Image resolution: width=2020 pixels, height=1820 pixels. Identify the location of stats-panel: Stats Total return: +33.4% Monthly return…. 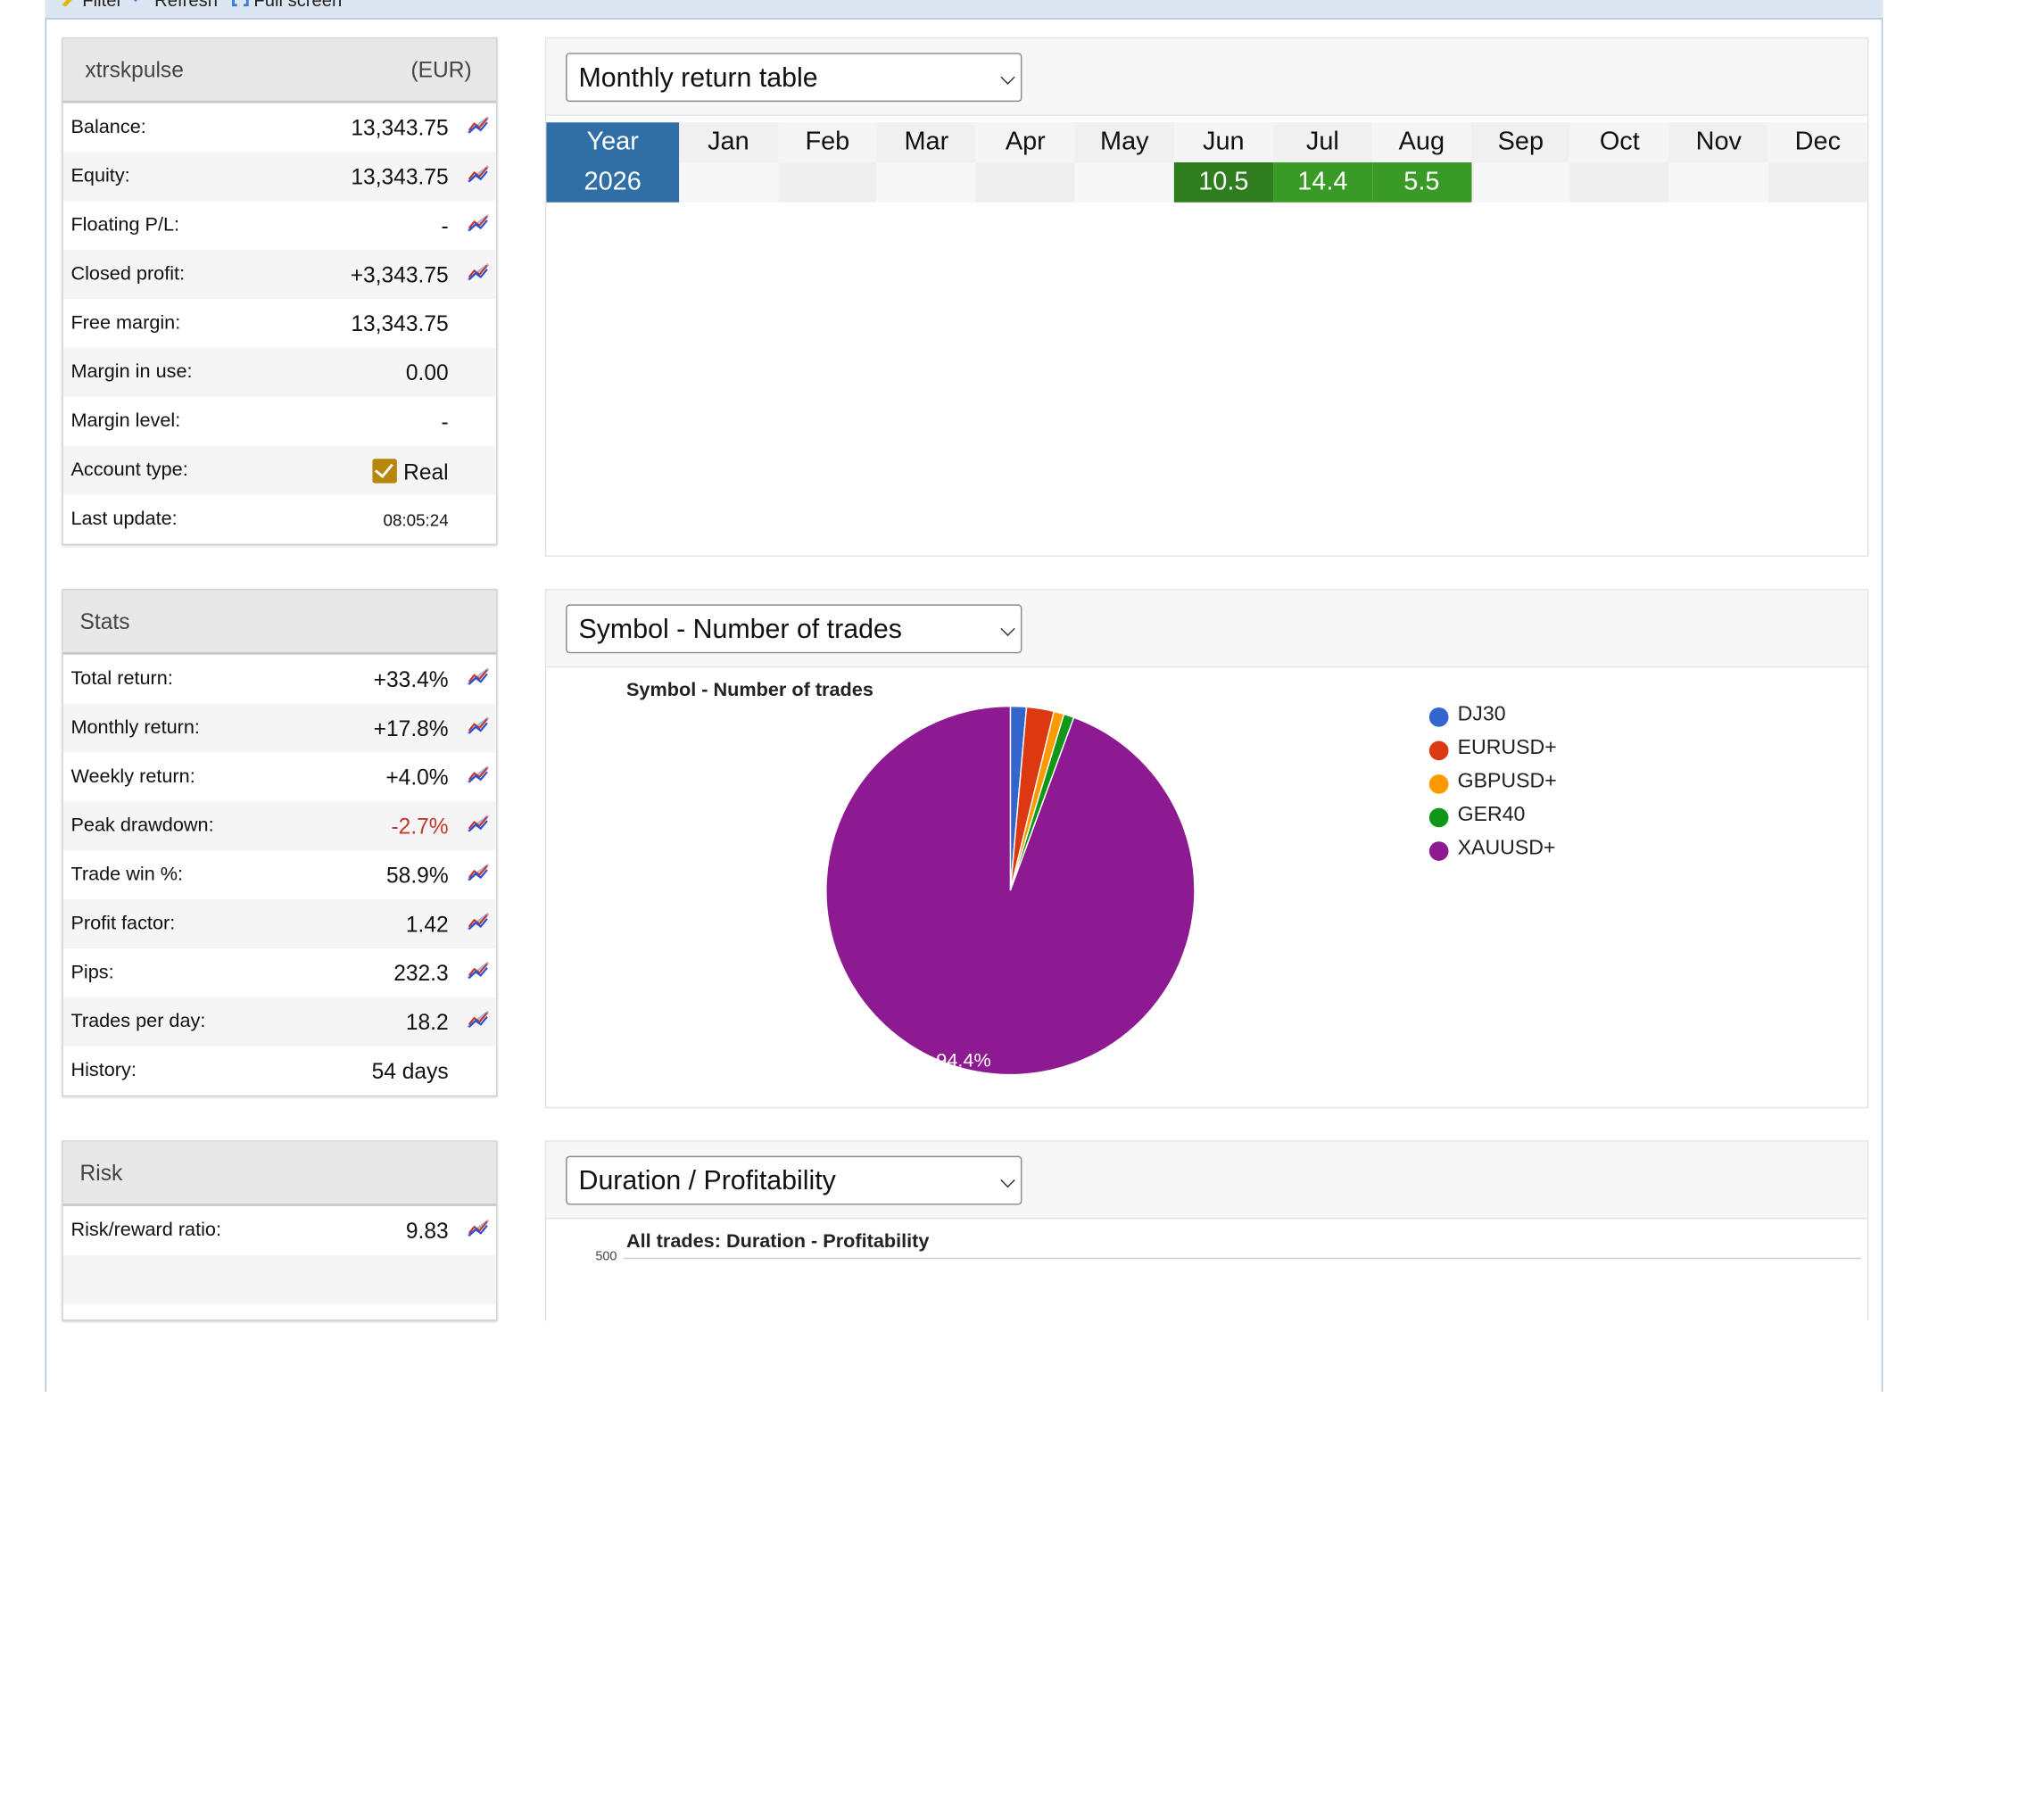
(280, 843).